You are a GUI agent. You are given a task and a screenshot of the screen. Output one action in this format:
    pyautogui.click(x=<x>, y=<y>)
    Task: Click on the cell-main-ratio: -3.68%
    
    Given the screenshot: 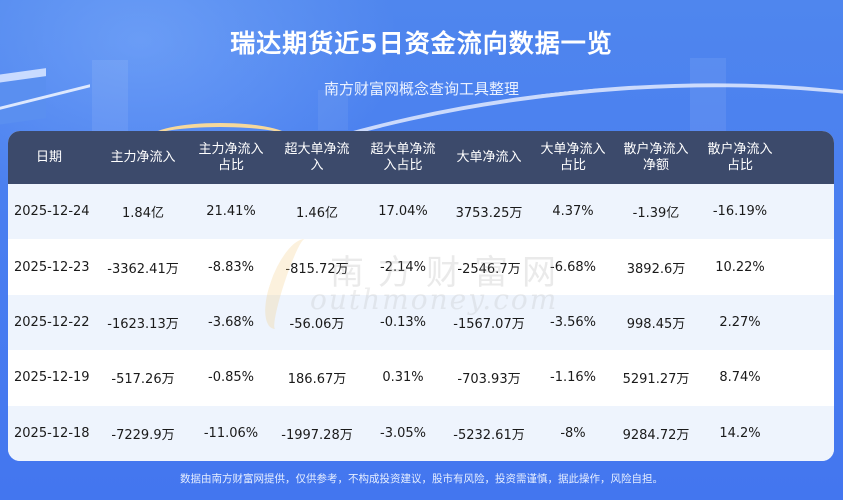 What is the action you would take?
    pyautogui.click(x=231, y=322)
    